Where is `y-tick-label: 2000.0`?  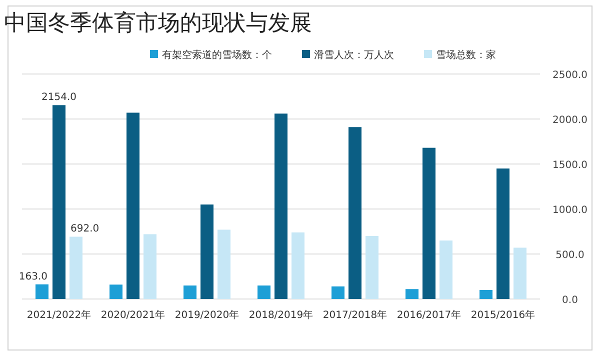
y-tick-label: 2000.0 is located at coordinates (570, 120).